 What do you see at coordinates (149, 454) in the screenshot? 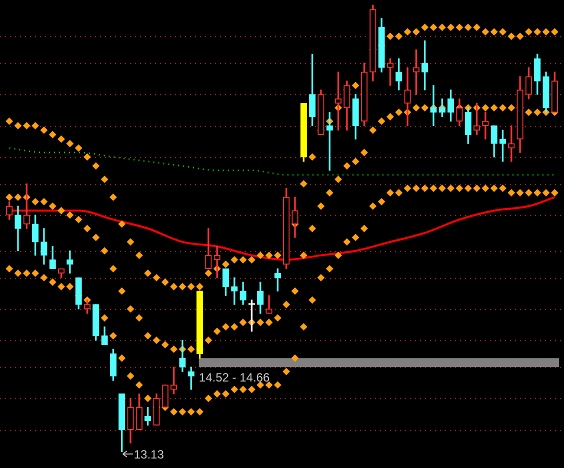
I see `annotation: 13.13` at bounding box center [149, 454].